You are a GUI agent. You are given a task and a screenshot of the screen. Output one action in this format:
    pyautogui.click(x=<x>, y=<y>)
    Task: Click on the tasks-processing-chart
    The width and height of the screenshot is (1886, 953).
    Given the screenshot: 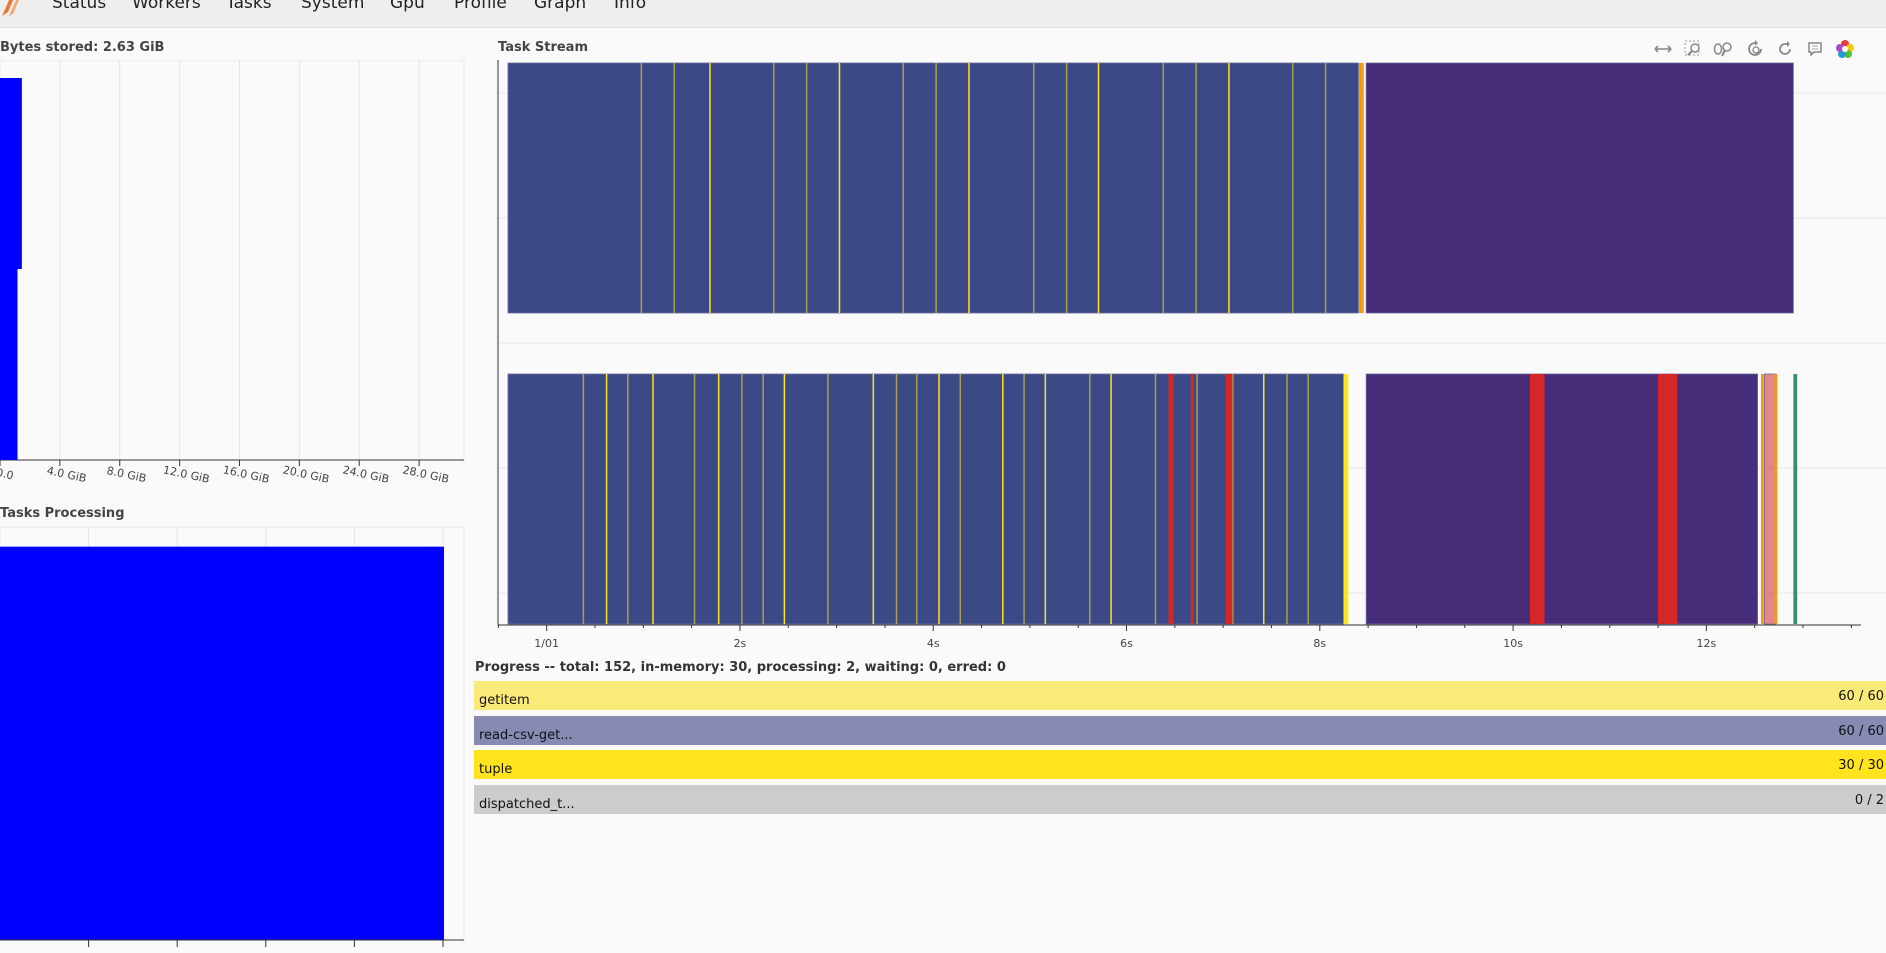 What is the action you would take?
    pyautogui.click(x=232, y=736)
    